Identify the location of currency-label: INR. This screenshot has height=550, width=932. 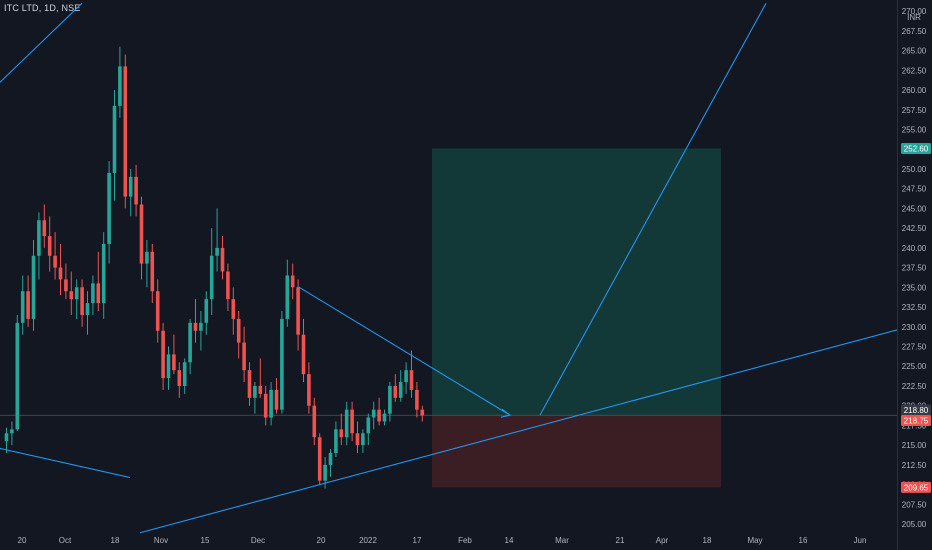
(914, 17).